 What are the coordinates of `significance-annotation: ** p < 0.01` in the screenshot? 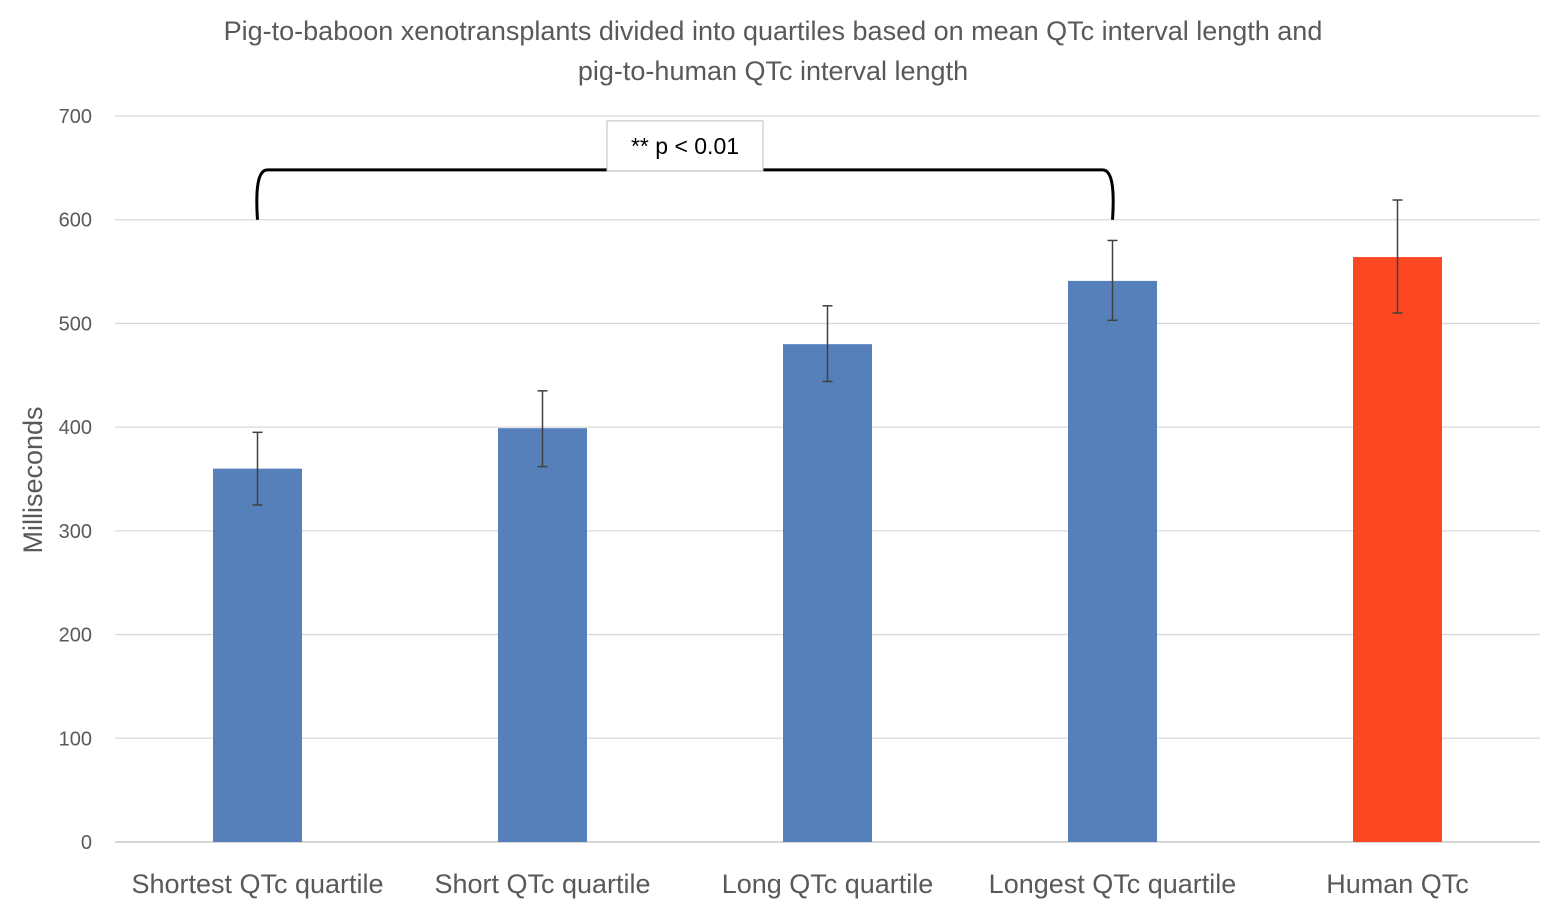 It's located at (685, 170).